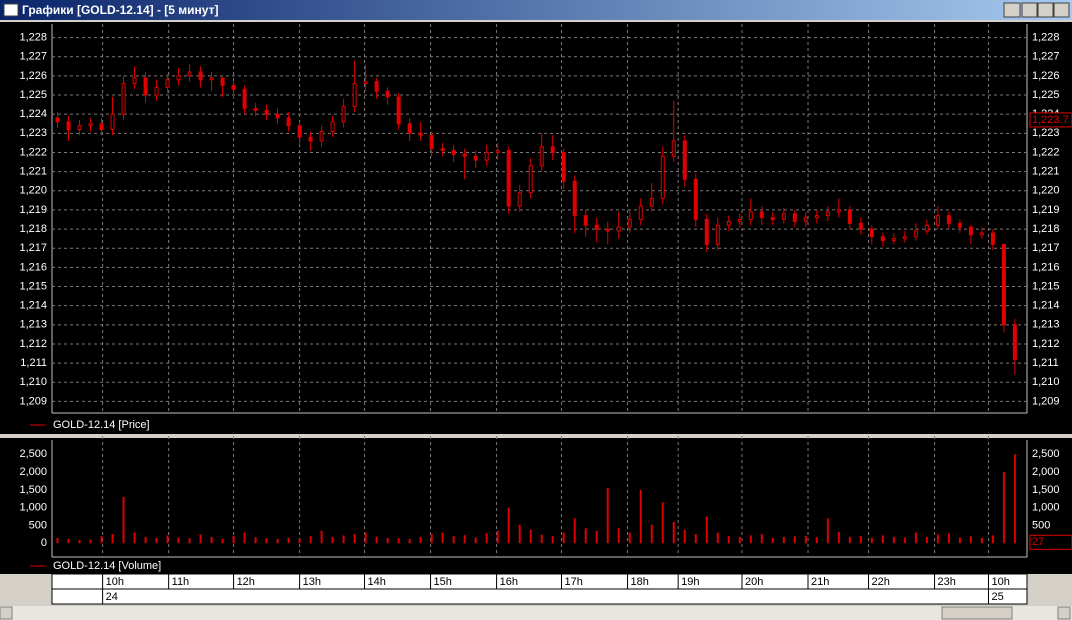  What do you see at coordinates (690, 582) in the screenshot?
I see `x-tick-label: 19h` at bounding box center [690, 582].